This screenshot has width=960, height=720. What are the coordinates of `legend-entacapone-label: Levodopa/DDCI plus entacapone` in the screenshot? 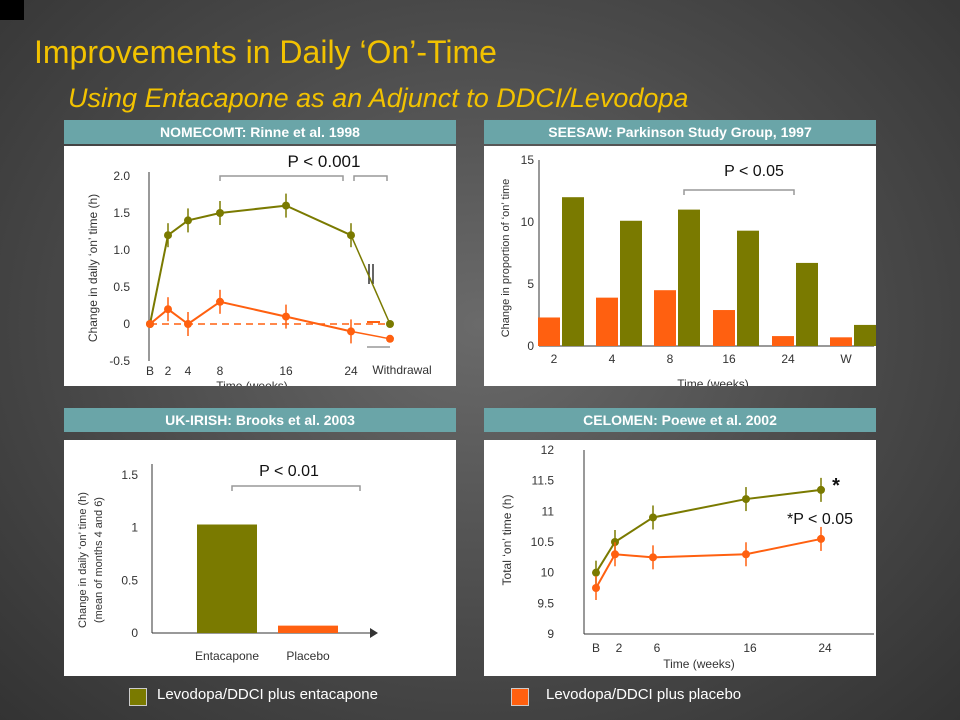 It's located at (267, 694).